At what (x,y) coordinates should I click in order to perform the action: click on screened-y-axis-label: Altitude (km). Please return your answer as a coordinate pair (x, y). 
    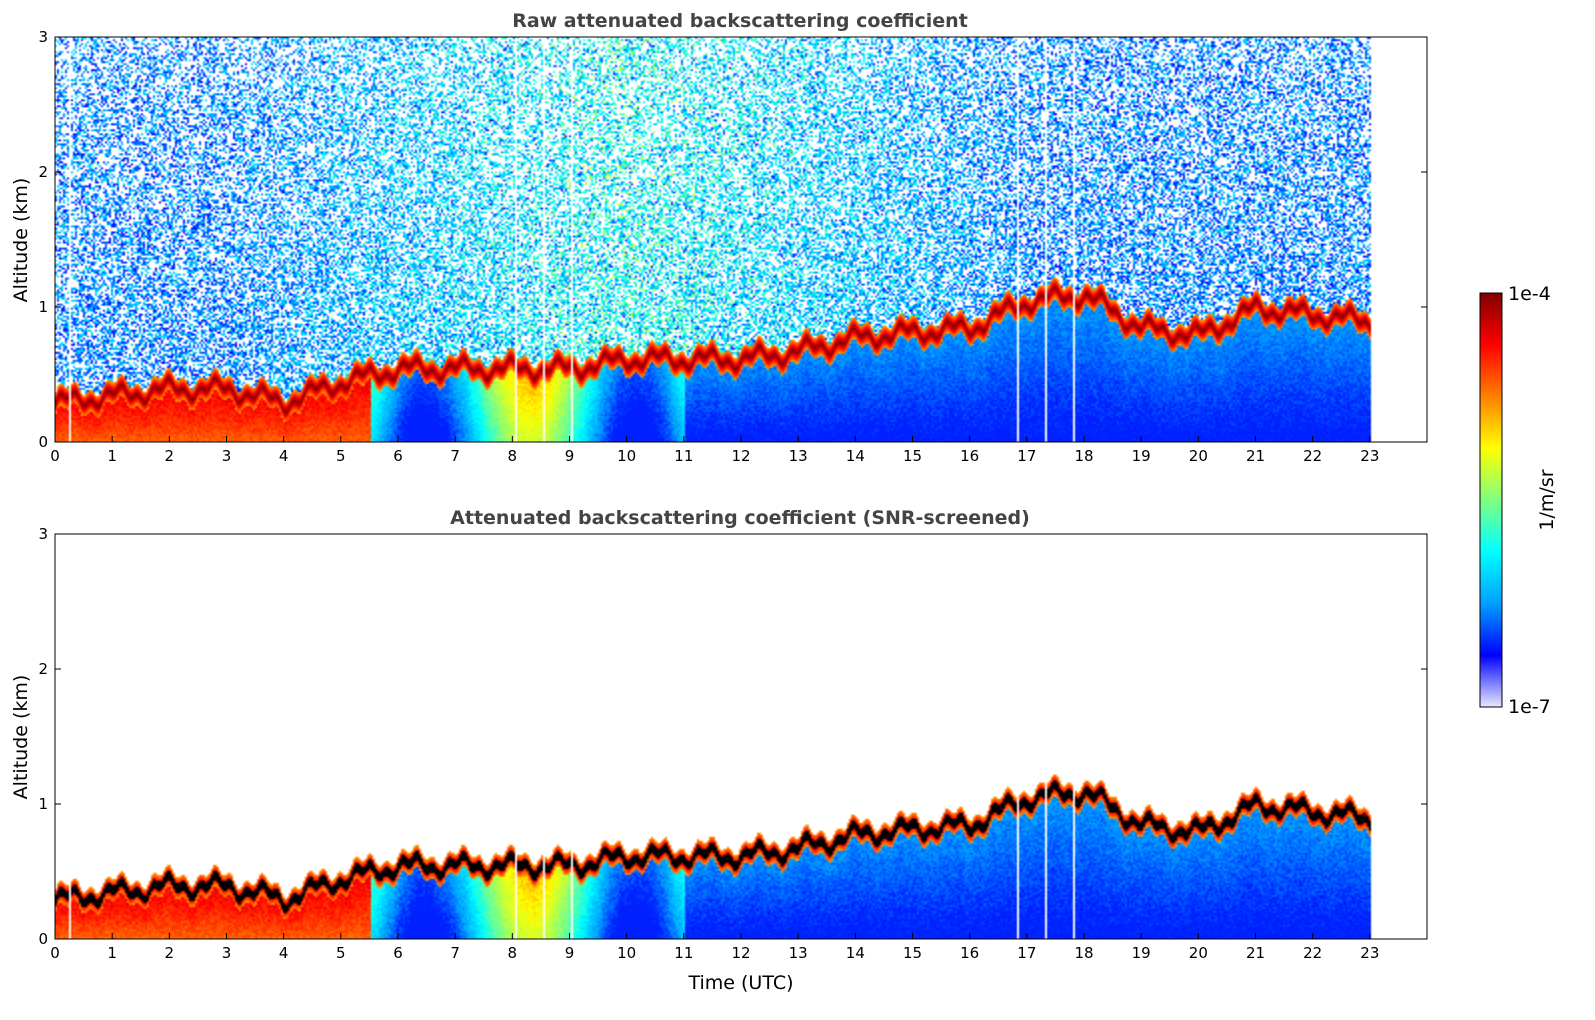
    Looking at the image, I should click on (21, 737).